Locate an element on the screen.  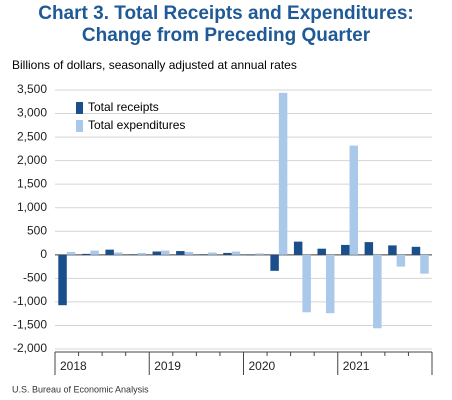
y-tick-label: 500 is located at coordinates (37, 230).